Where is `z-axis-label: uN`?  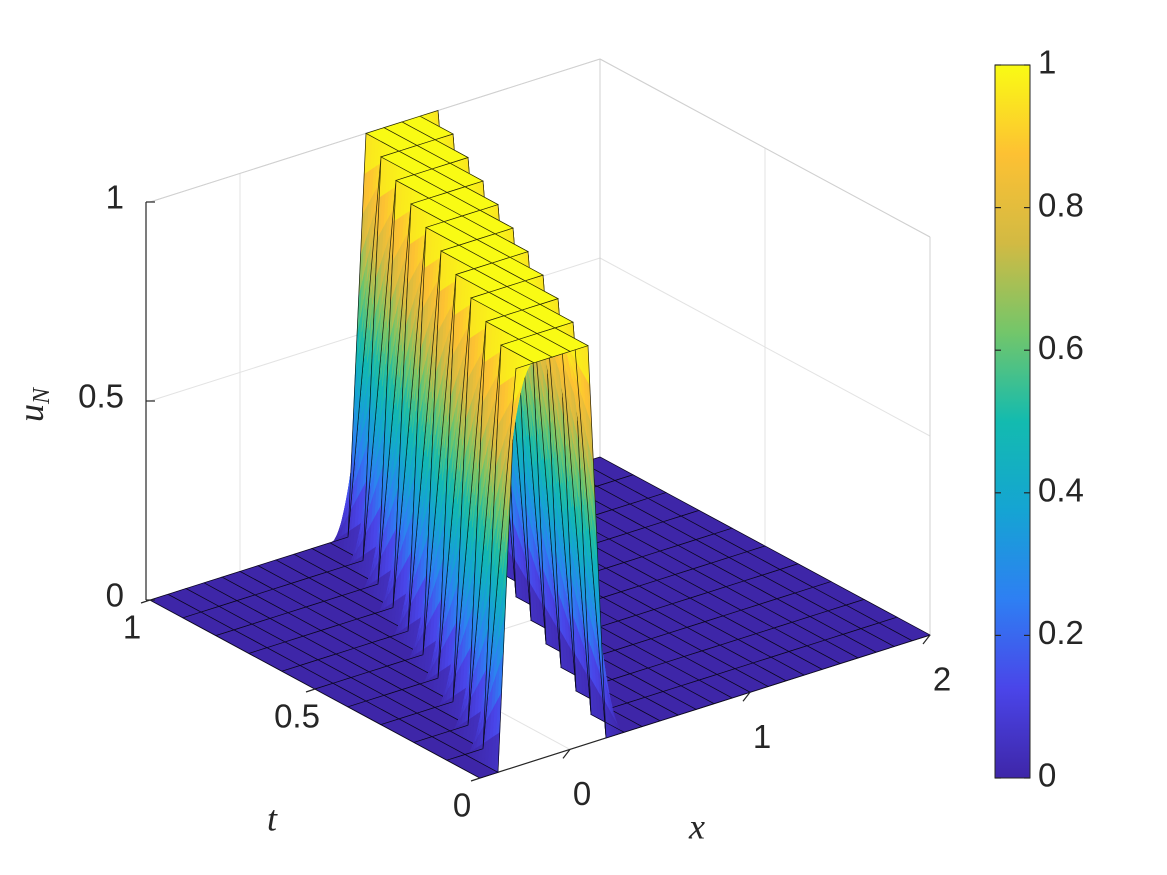
z-axis-label: uN is located at coordinates (32, 404).